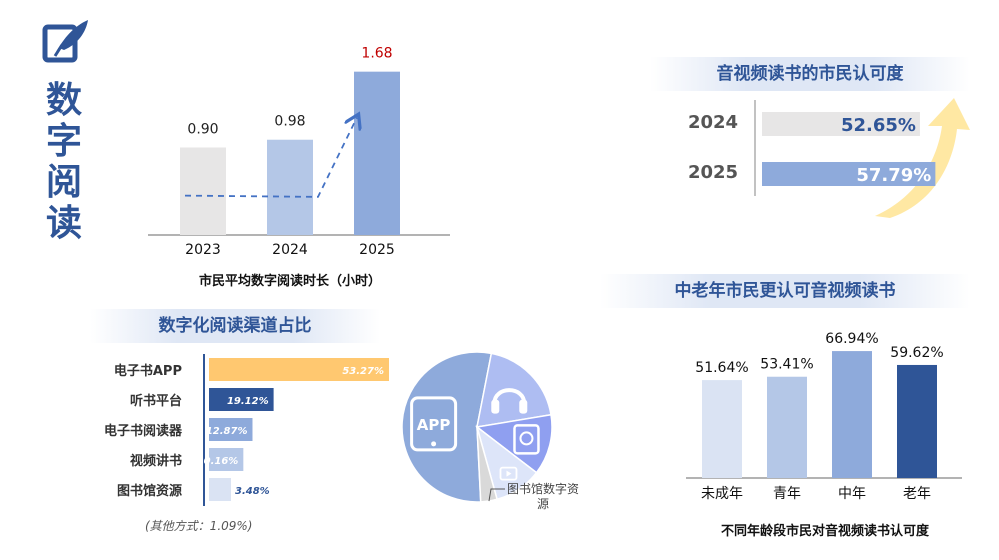 Image resolution: width=999 pixels, height=560 pixels. I want to click on headphones-right, so click(523, 406).